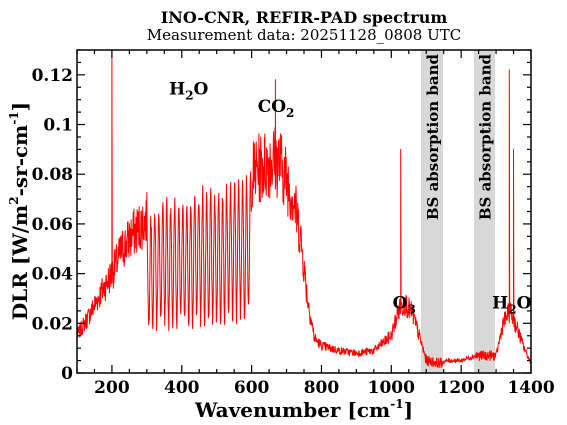 The height and width of the screenshot is (425, 567). What do you see at coordinates (19, 211) in the screenshot?
I see `y-axis-label: DLR [W/m2-sr-cm-1]` at bounding box center [19, 211].